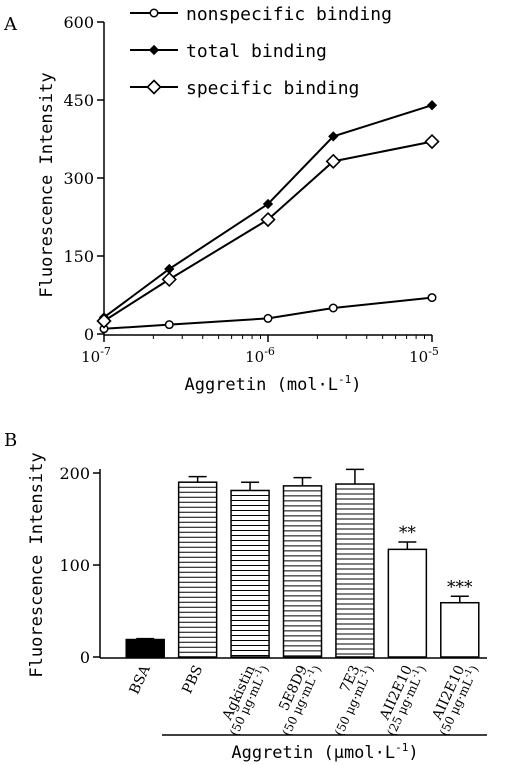 The image size is (505, 765). I want to click on panel-b-bar-group: **, so click(407, 590).